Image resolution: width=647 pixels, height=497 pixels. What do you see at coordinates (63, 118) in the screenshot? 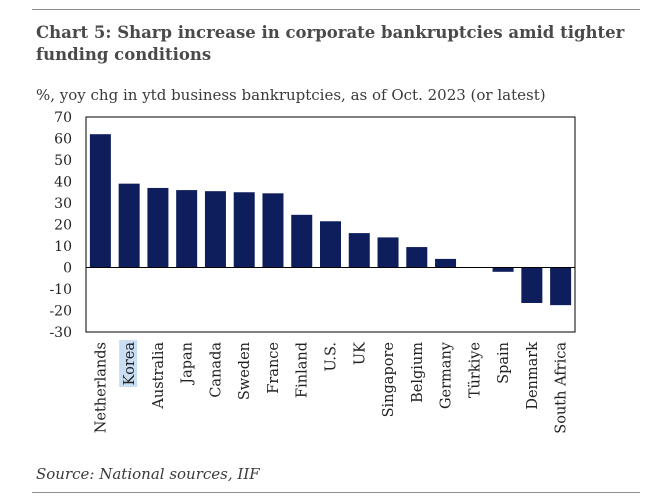
I see `y-tick-label: 70` at bounding box center [63, 118].